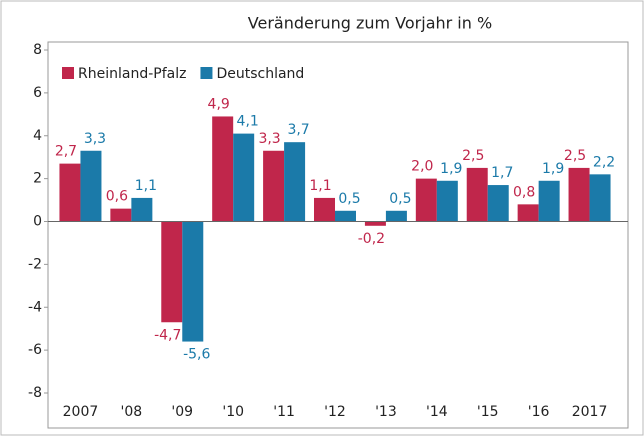 The height and width of the screenshot is (440, 644). Describe the element at coordinates (248, 122) in the screenshot. I see `data-label: 4,1` at that location.